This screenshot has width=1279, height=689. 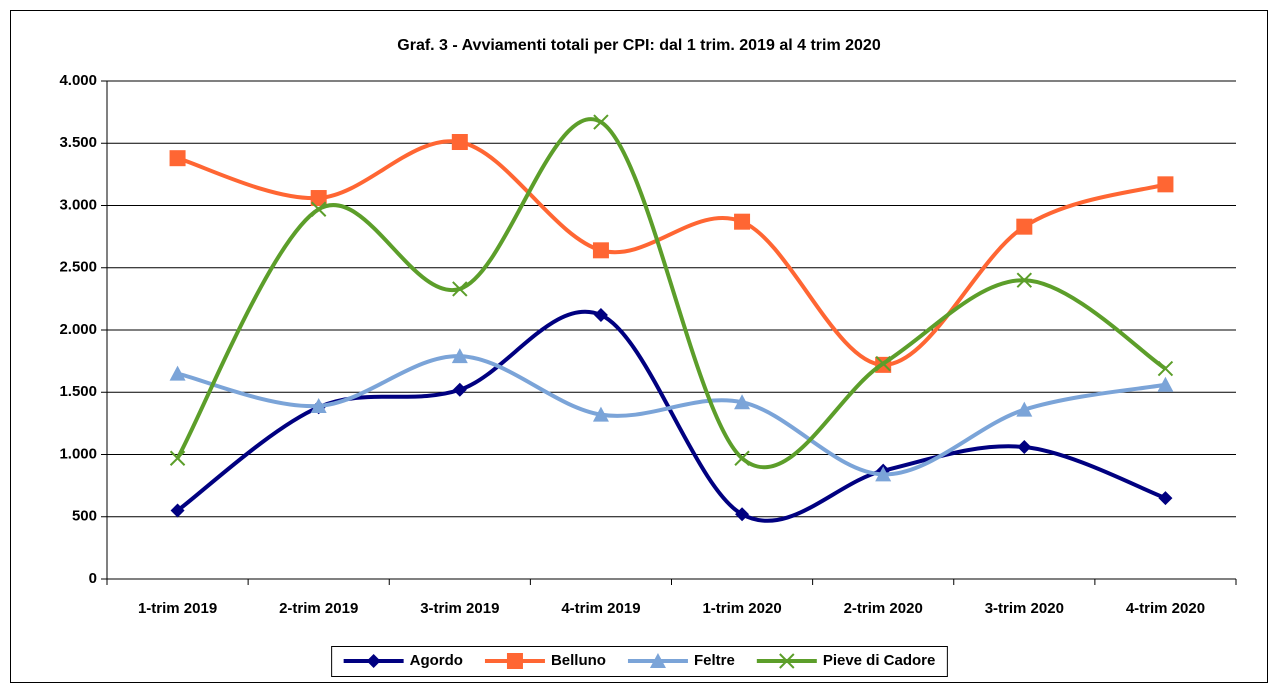 What do you see at coordinates (78, 391) in the screenshot?
I see `y-tick-label: 1.500` at bounding box center [78, 391].